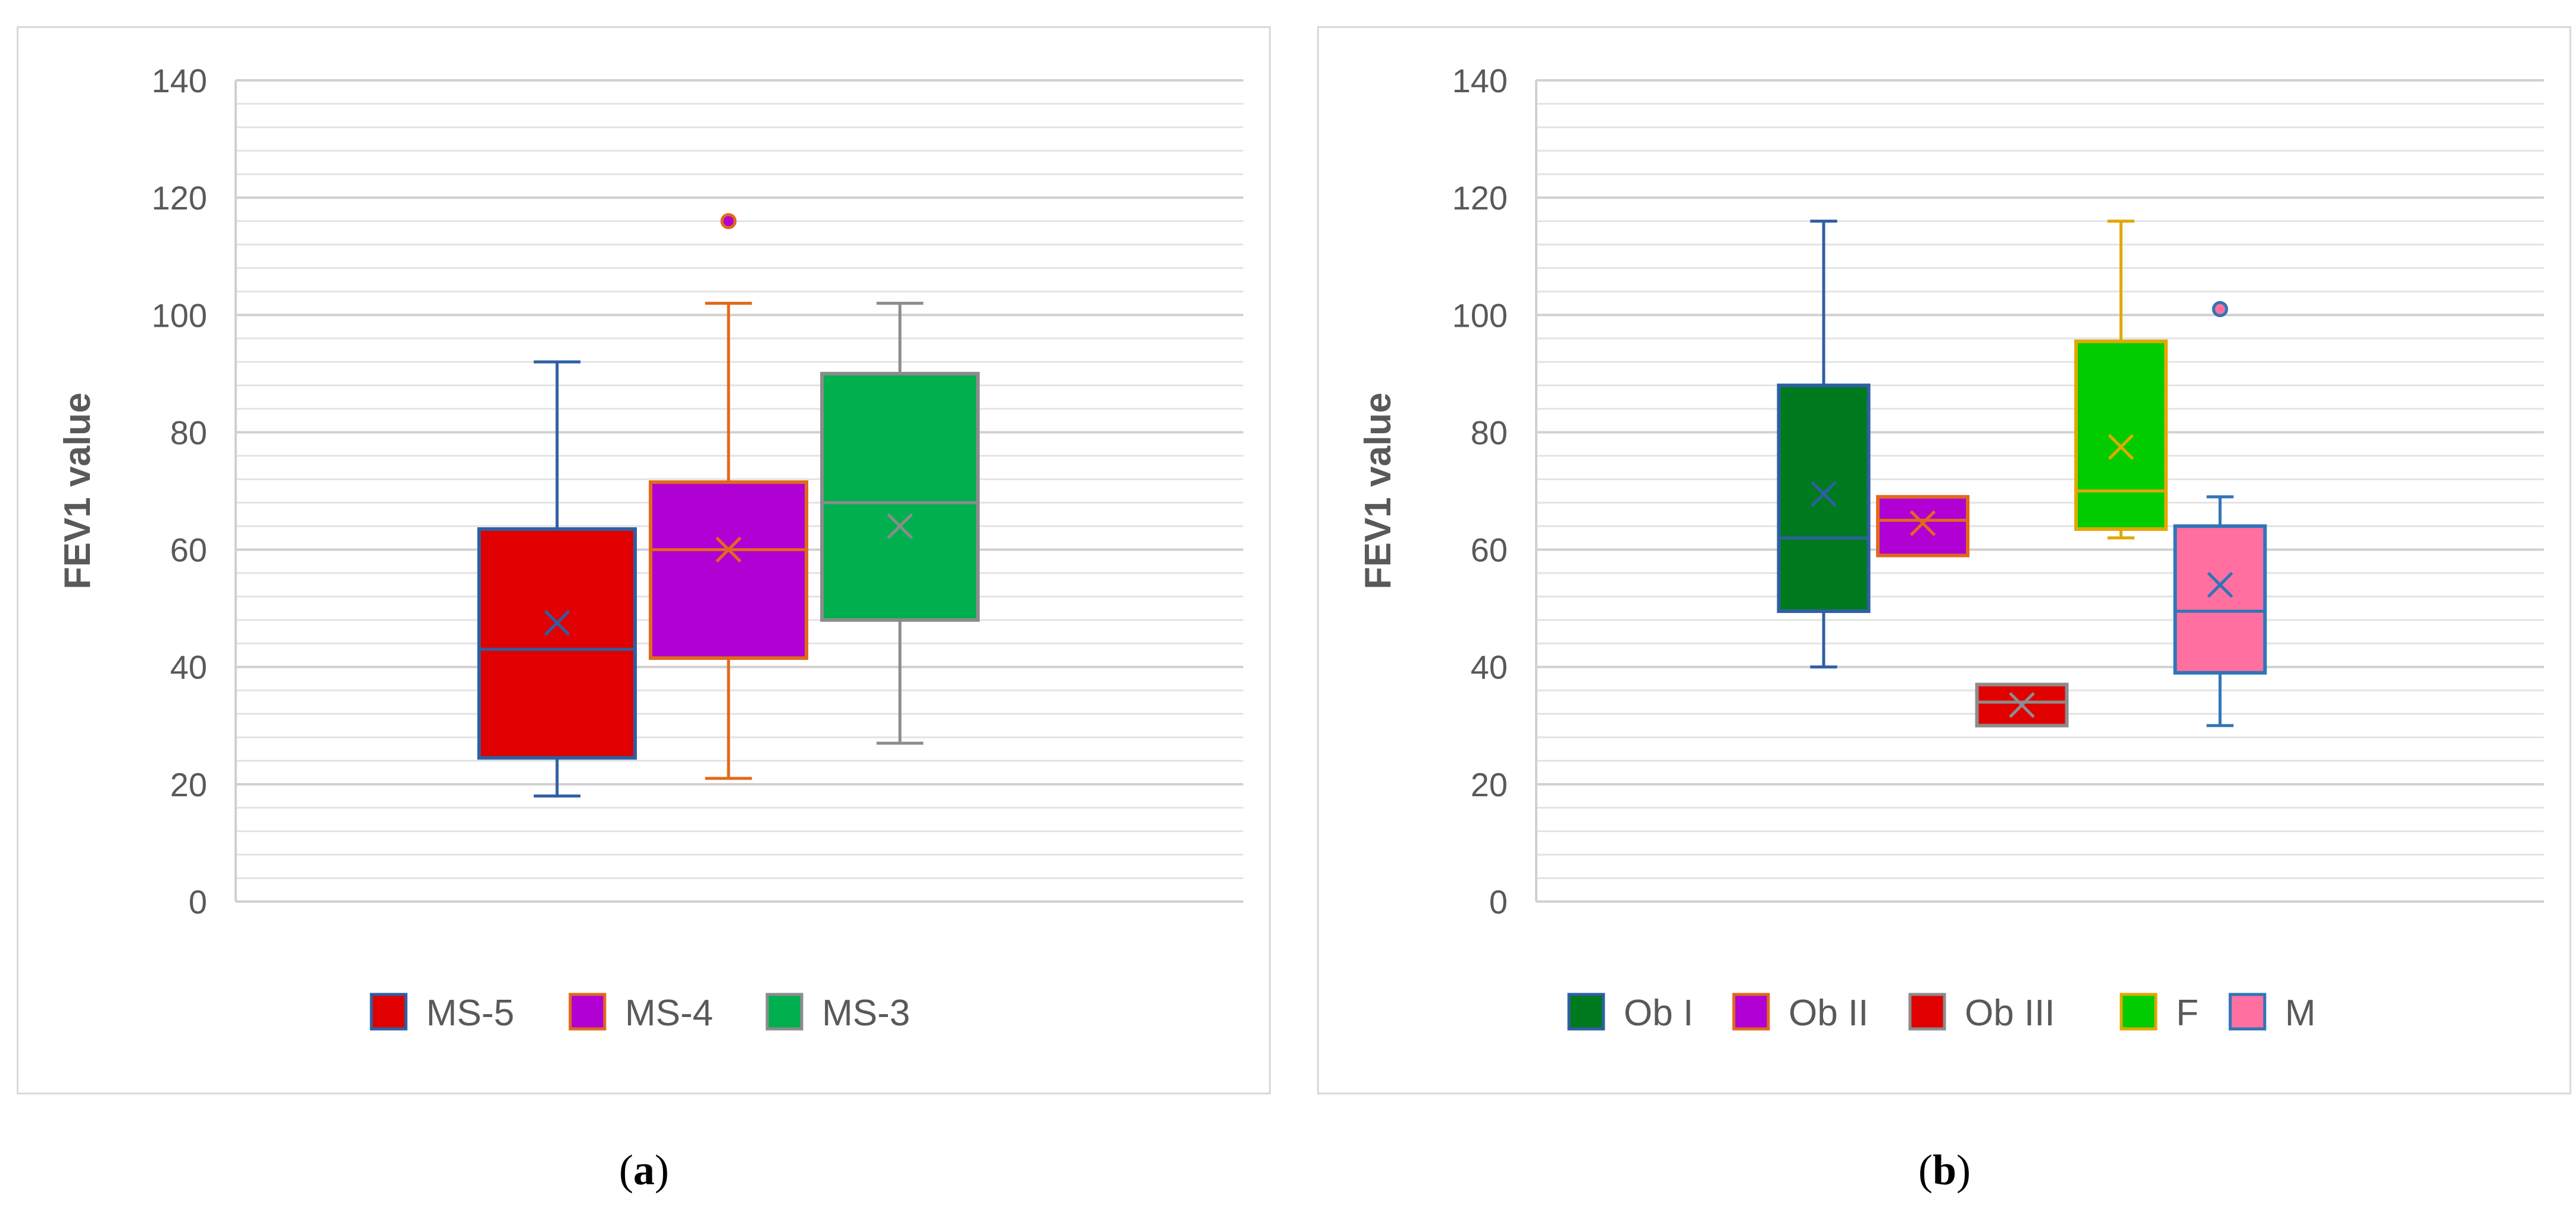 This screenshot has width=2576, height=1214. What do you see at coordinates (1658, 1013) in the screenshot?
I see `legend-label: Ob I` at bounding box center [1658, 1013].